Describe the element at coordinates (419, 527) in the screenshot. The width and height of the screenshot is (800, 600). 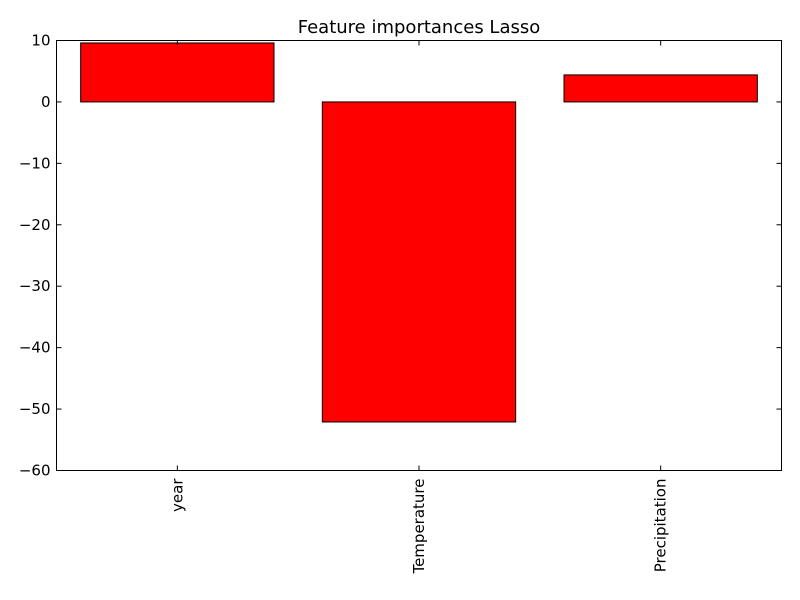
I see `x-tick-label: Temperature` at that location.